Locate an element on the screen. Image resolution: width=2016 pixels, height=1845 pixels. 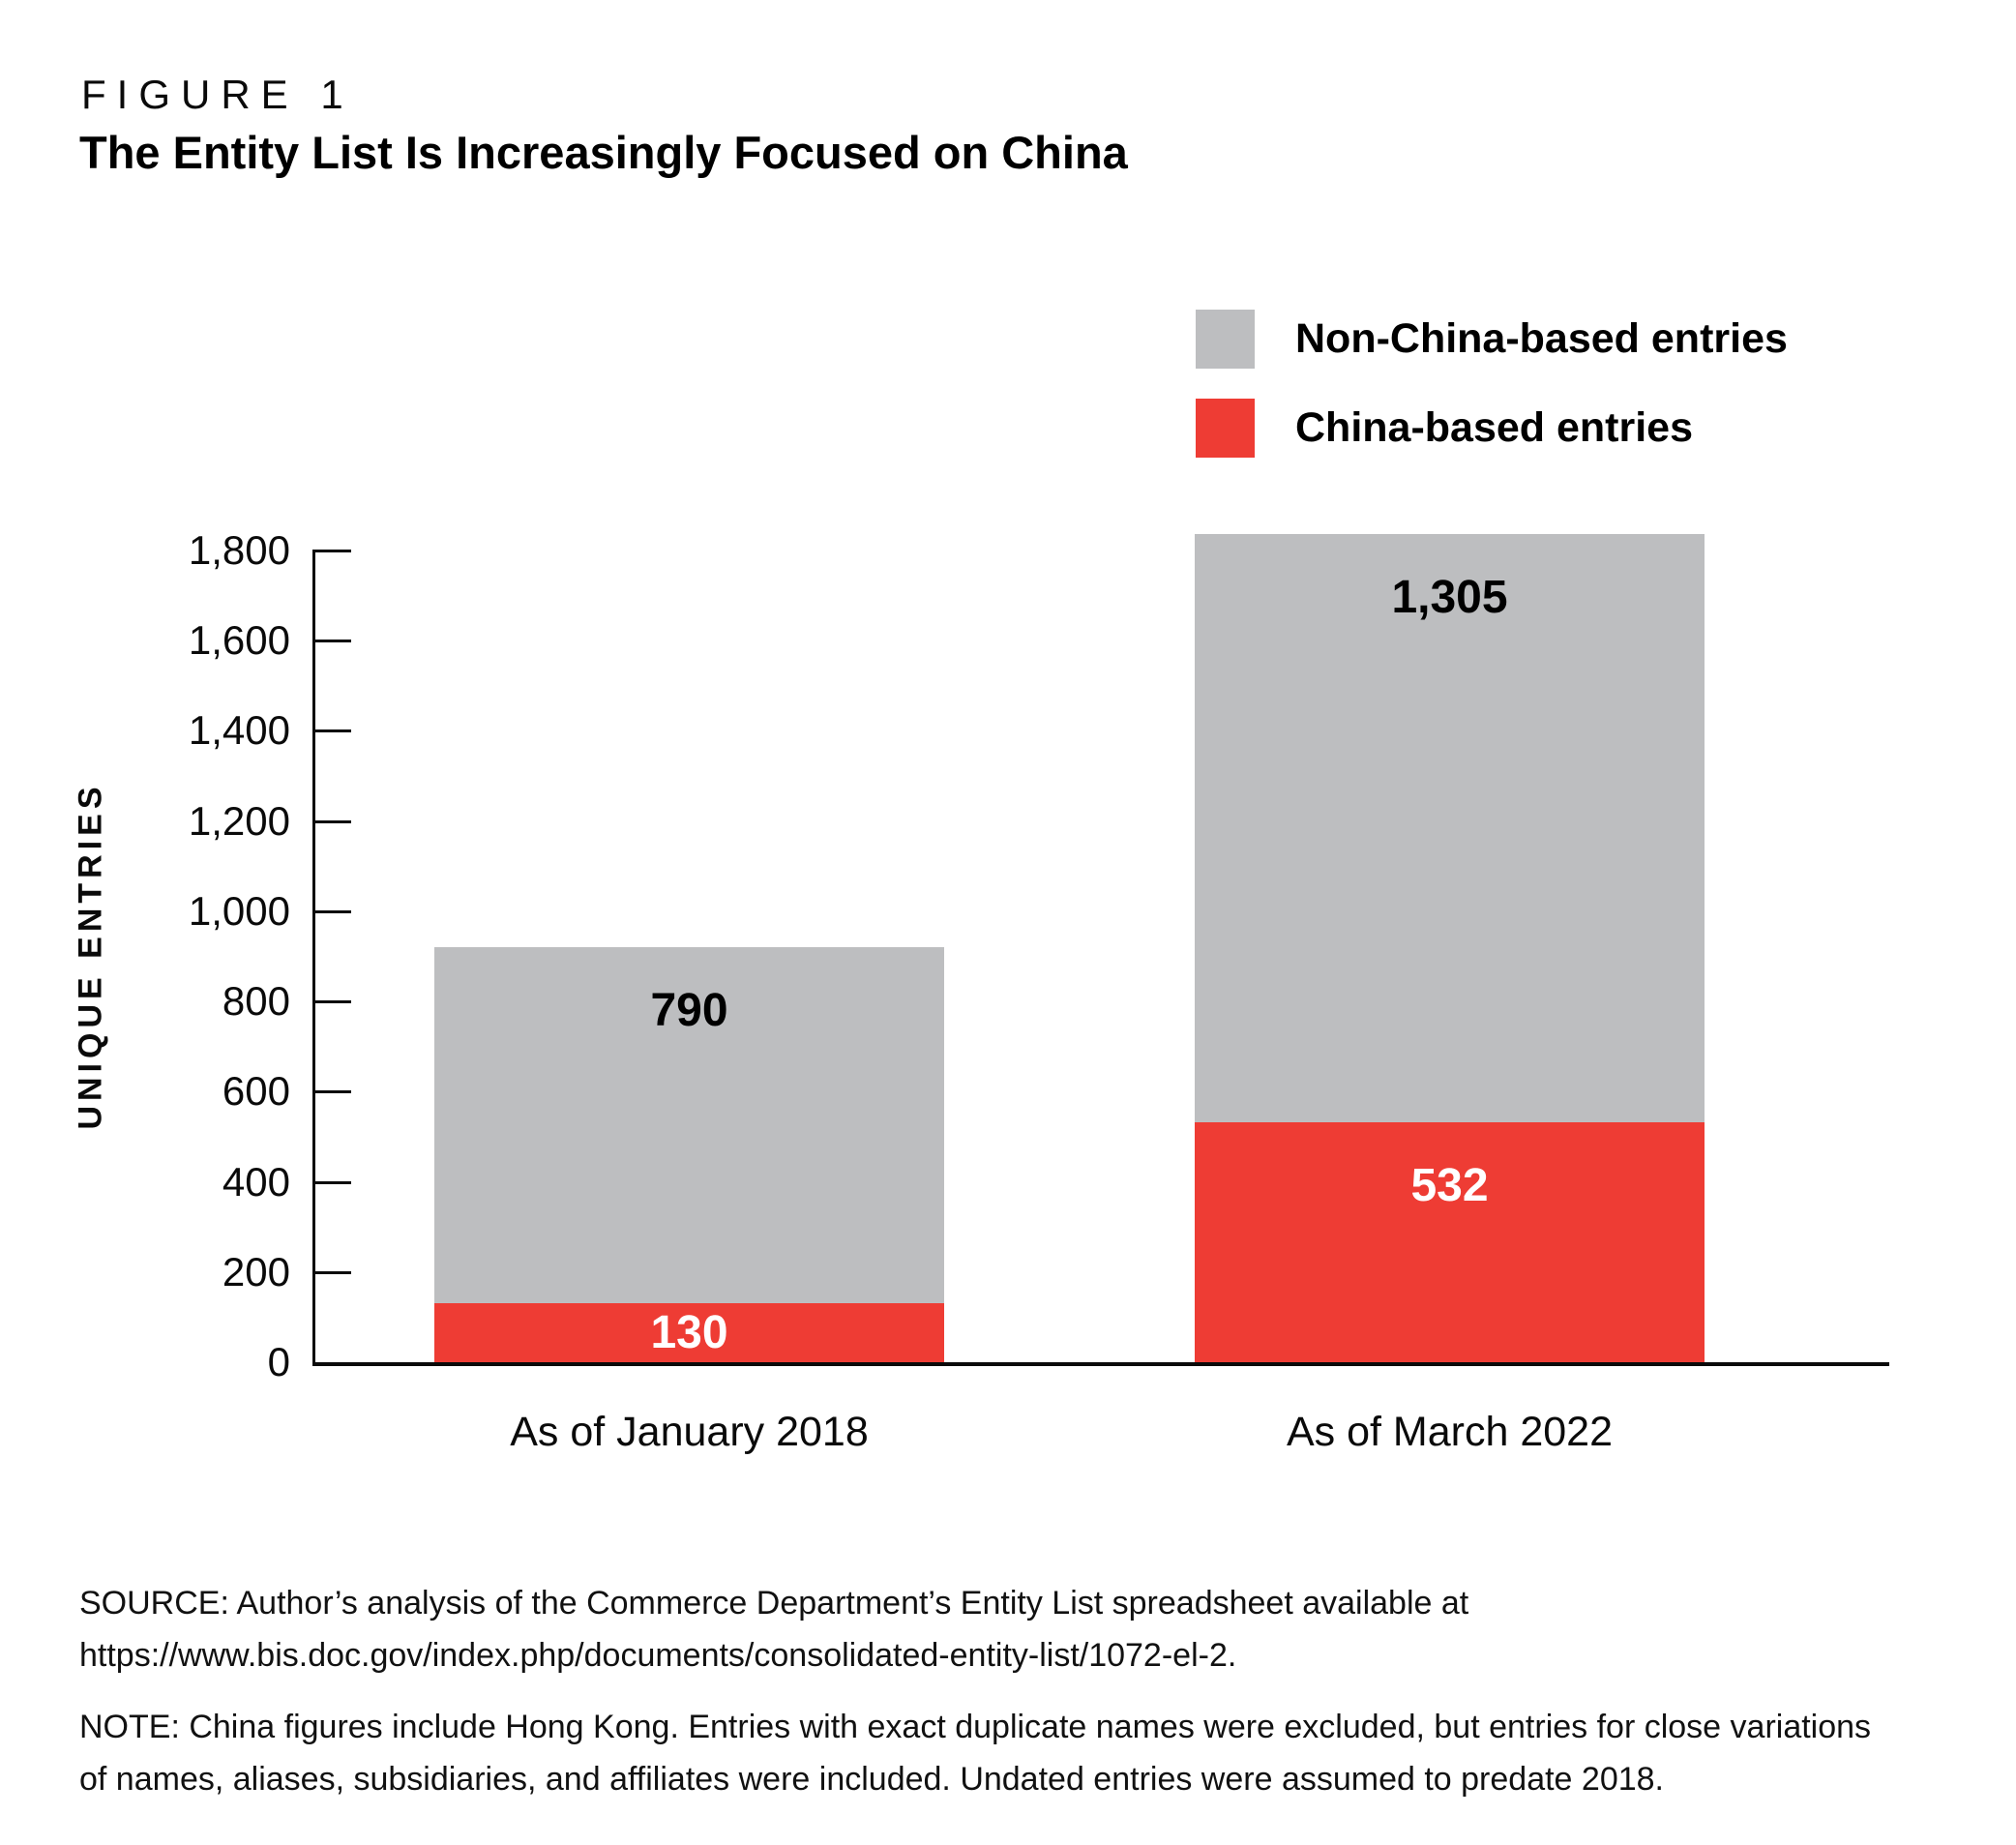
y-tick-label-1600: 1,600 is located at coordinates (239, 640).